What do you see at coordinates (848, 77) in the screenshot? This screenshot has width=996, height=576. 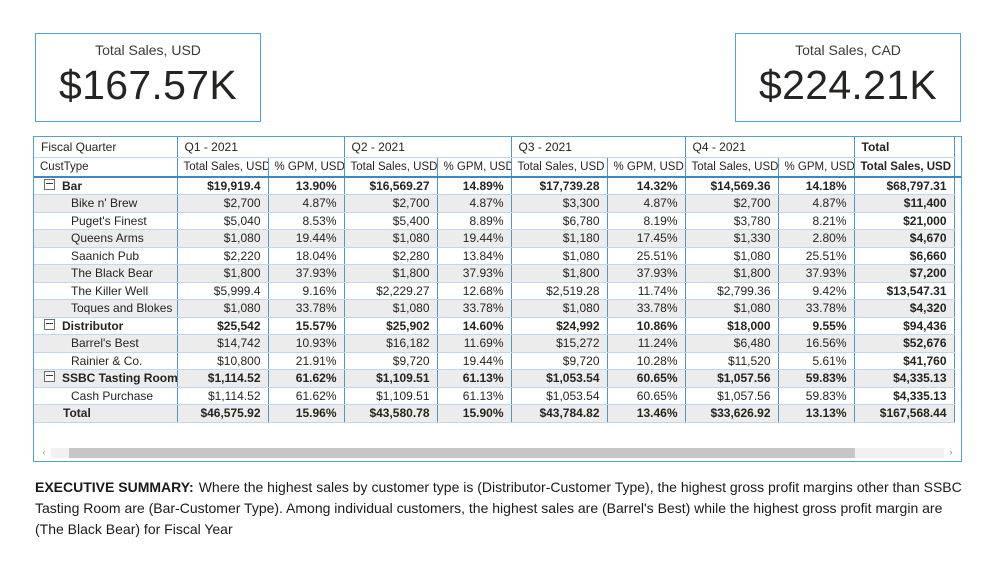 I see `card-total-sales-cad: Total Sales, CAD $224.21K` at bounding box center [848, 77].